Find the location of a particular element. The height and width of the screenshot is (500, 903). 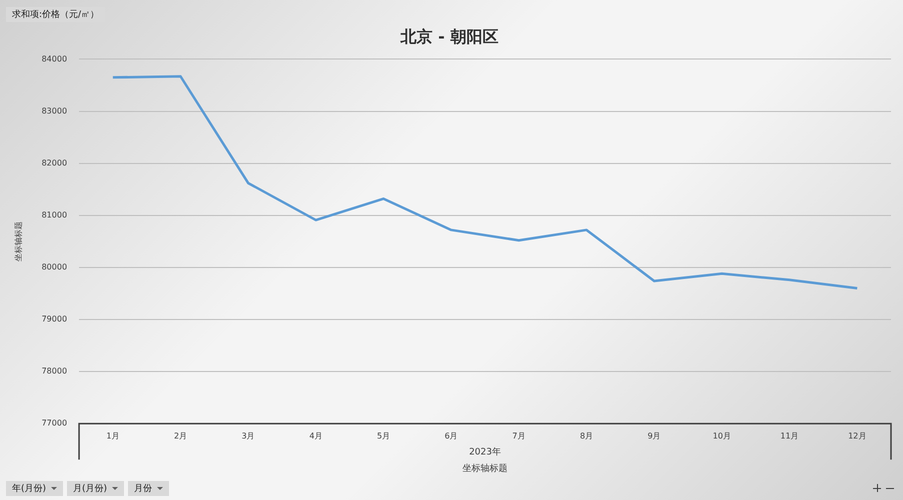

y-tick-label: 78000 is located at coordinates (55, 371).